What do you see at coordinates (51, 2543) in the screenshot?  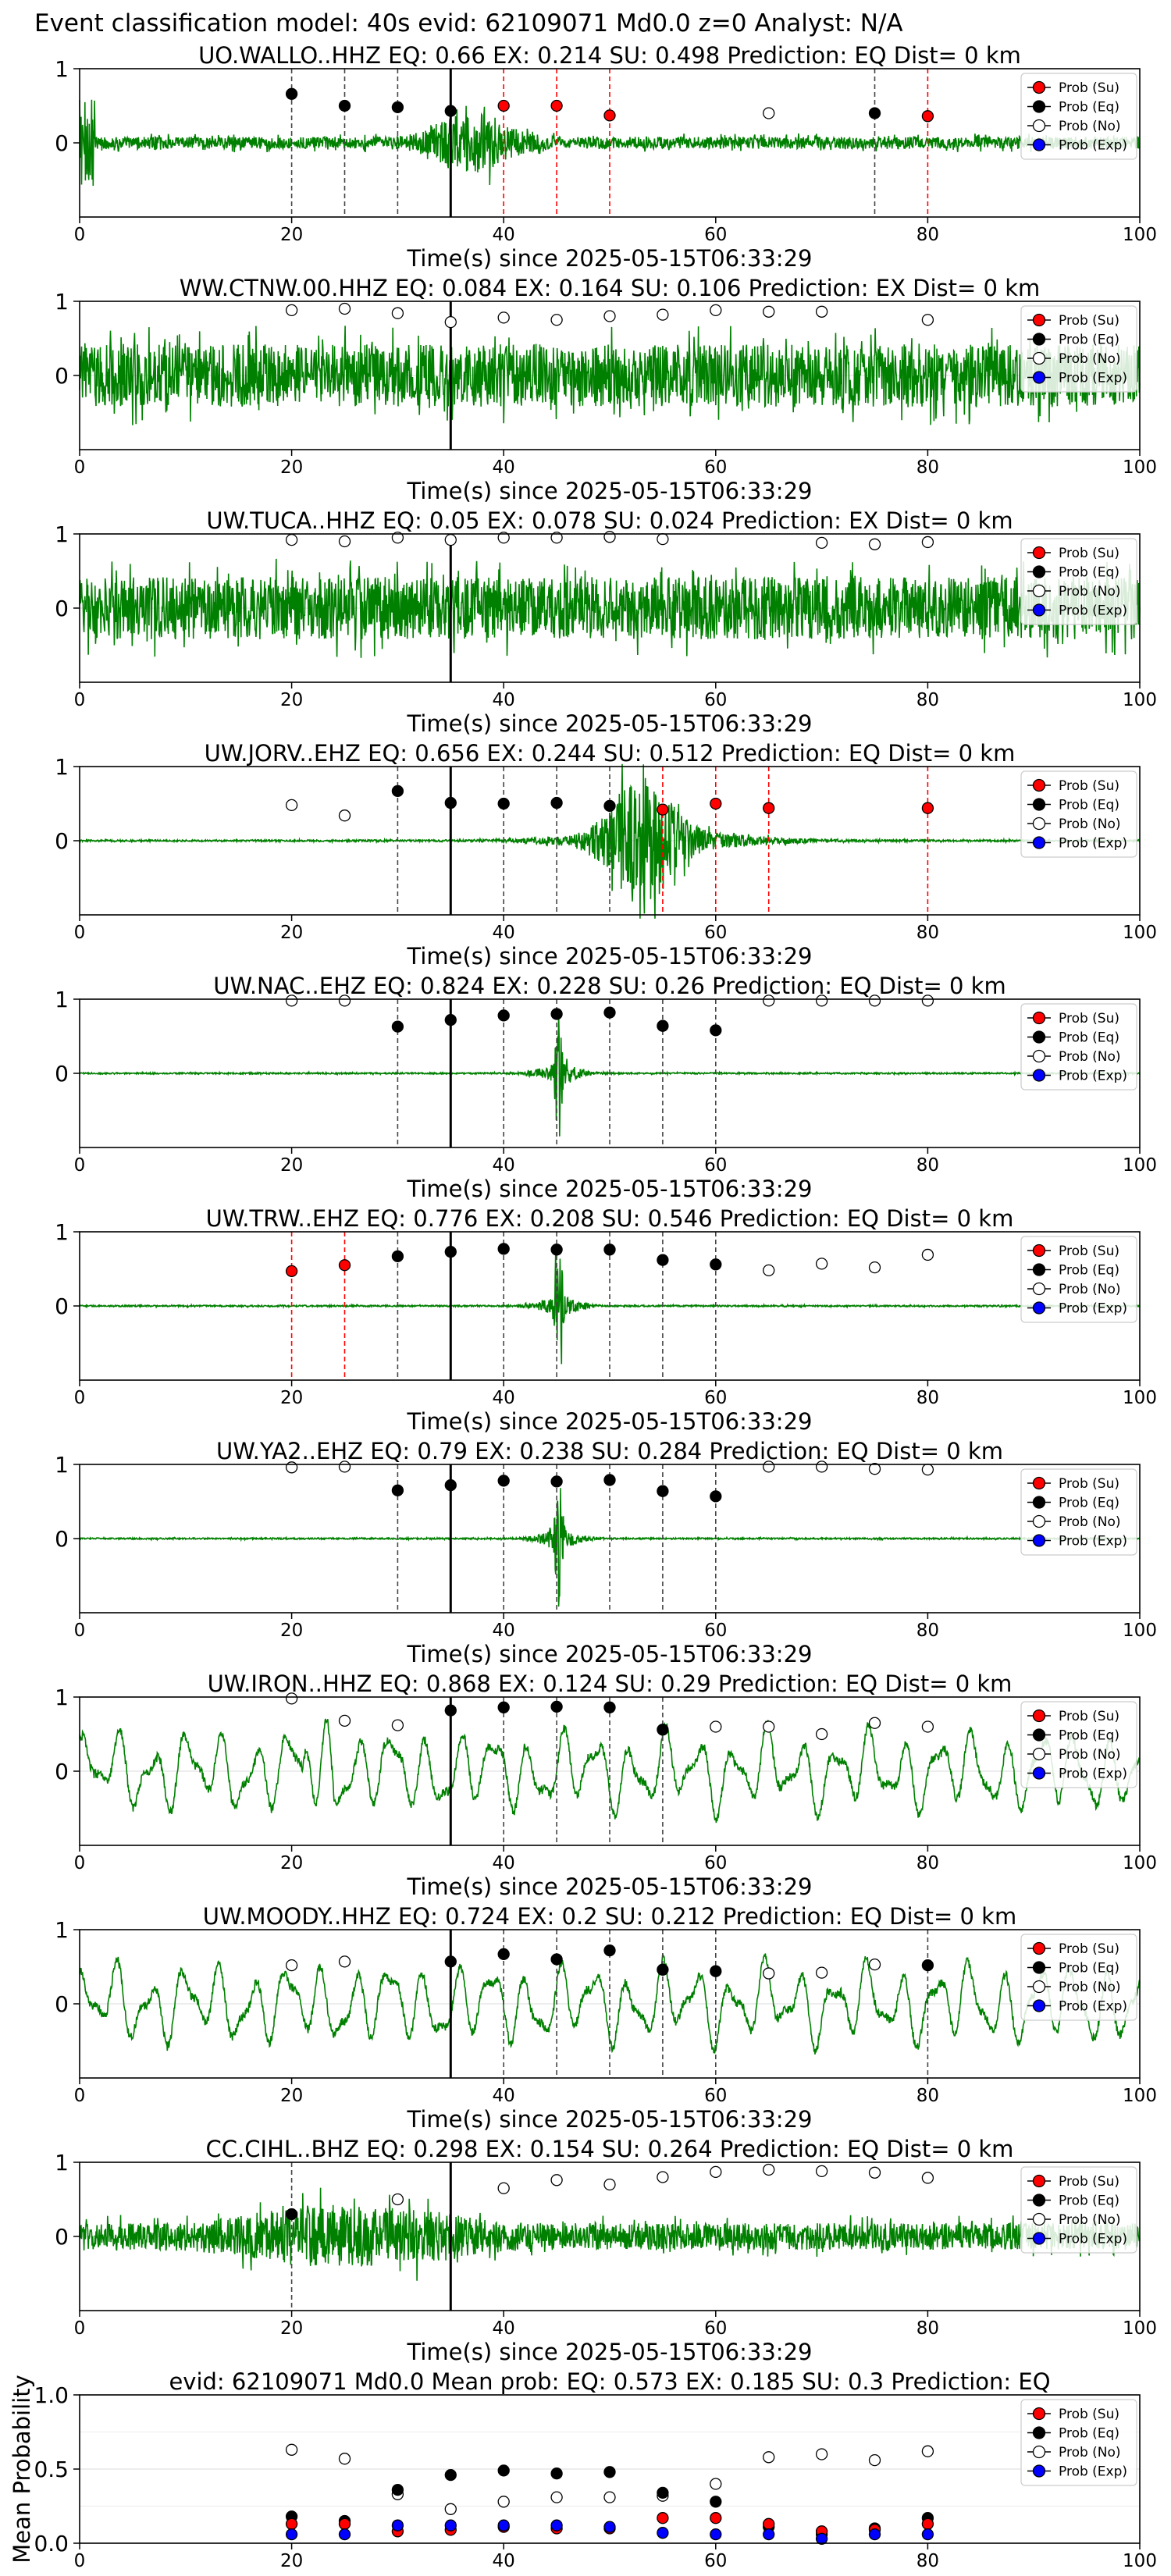 I see `y-tick-label: 0.0` at bounding box center [51, 2543].